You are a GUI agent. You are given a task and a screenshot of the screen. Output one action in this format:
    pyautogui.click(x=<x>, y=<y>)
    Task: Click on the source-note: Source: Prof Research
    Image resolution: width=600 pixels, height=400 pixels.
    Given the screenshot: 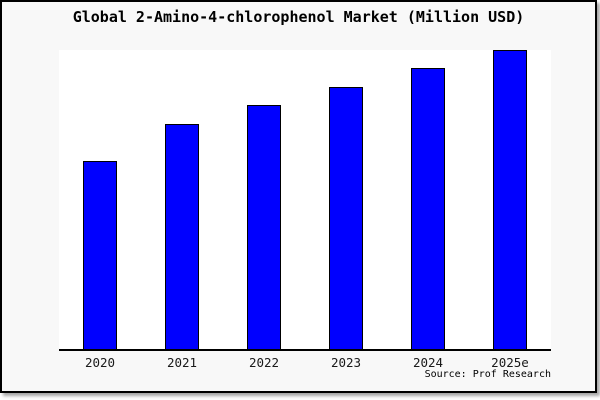 What is the action you would take?
    pyautogui.click(x=487, y=374)
    